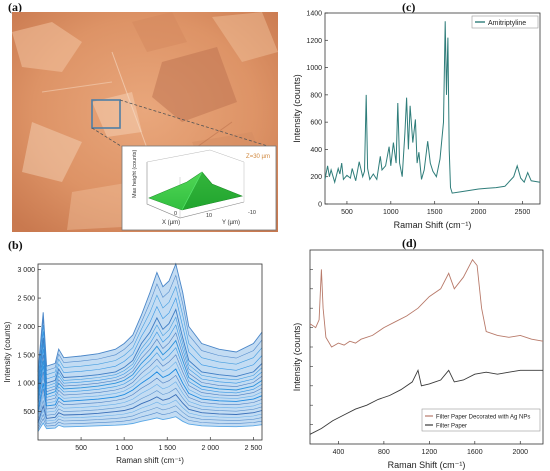  I want to click on inset-y-tick-2: -10, so click(252, 213).